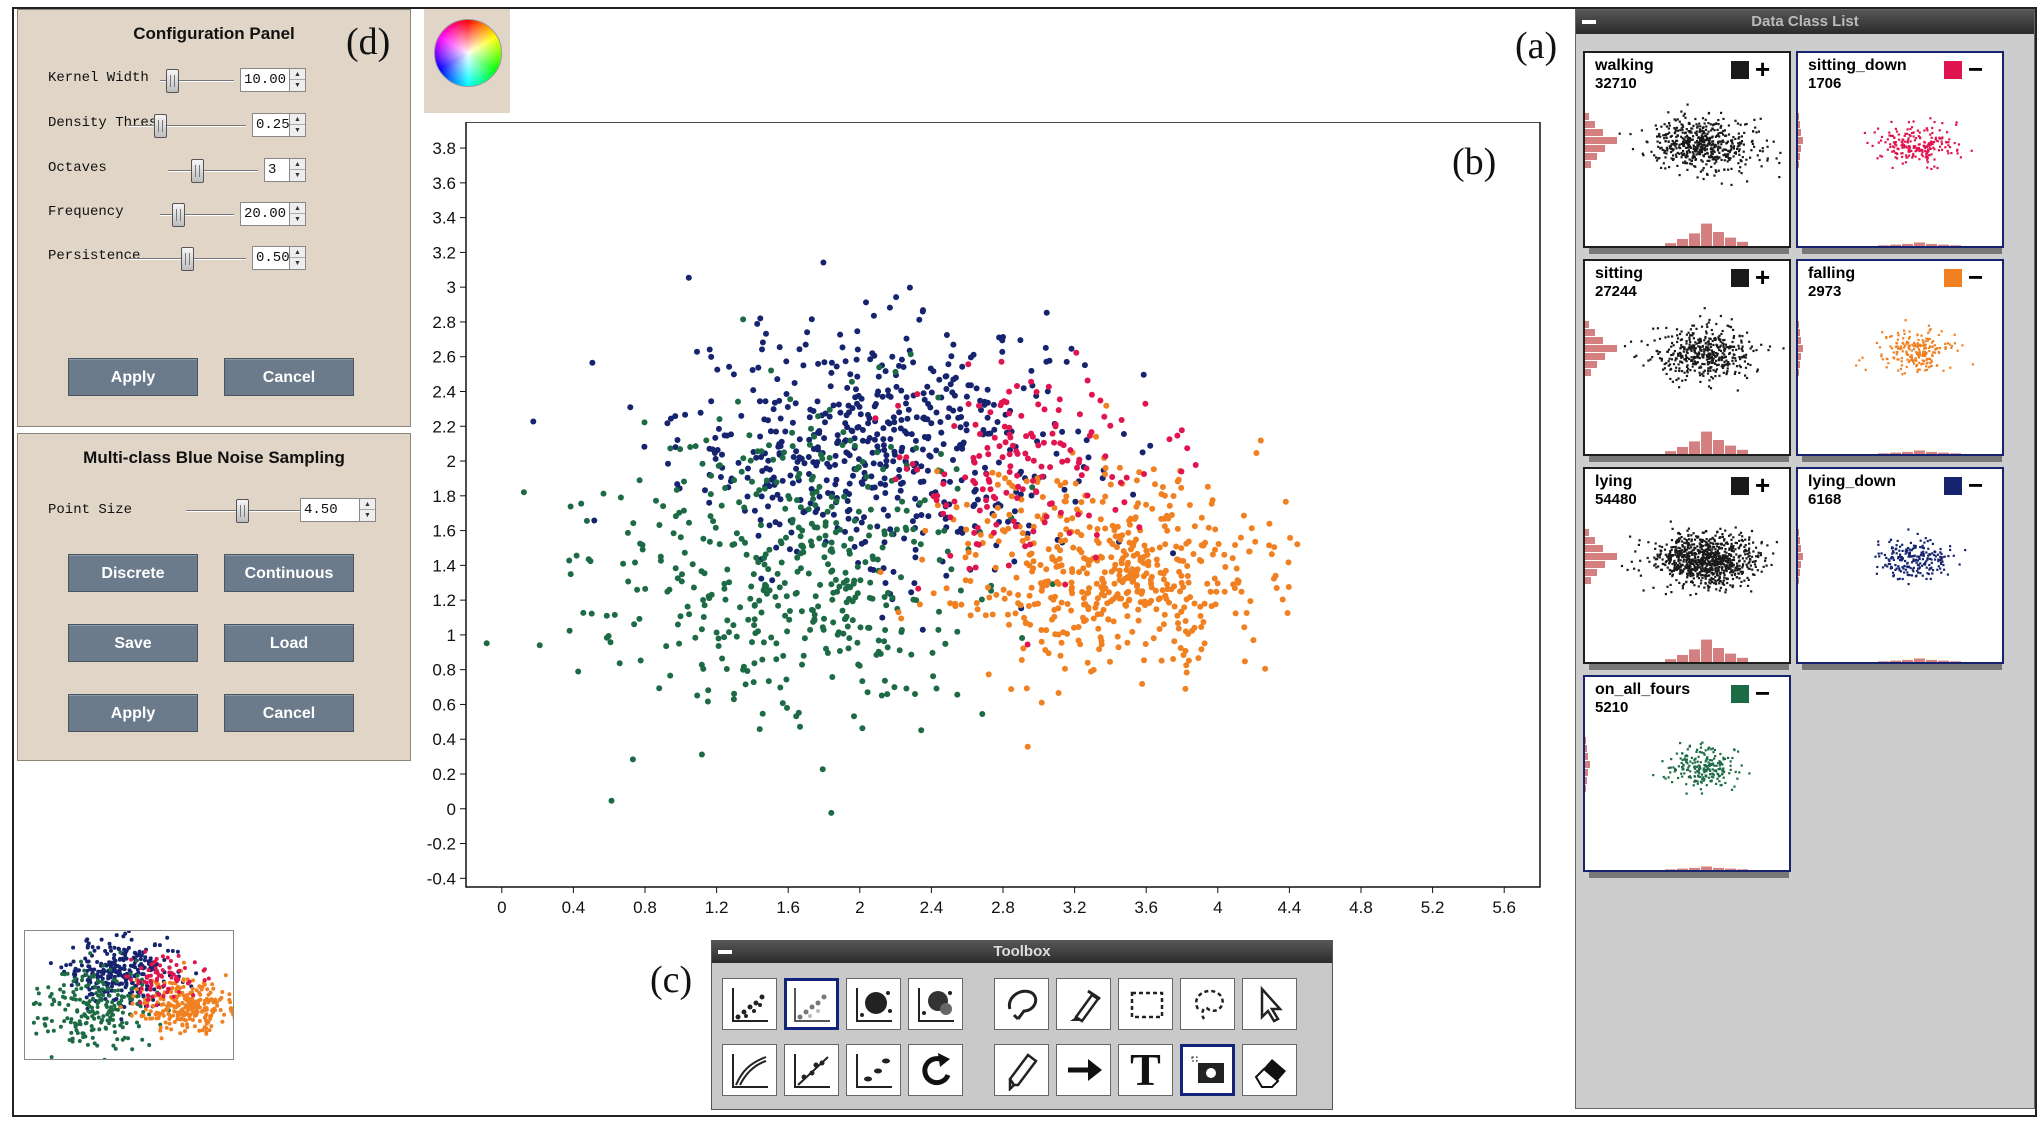 The width and height of the screenshot is (2043, 1125). Describe the element at coordinates (873, 1004) in the screenshot. I see `tool-density-blob-button` at that location.